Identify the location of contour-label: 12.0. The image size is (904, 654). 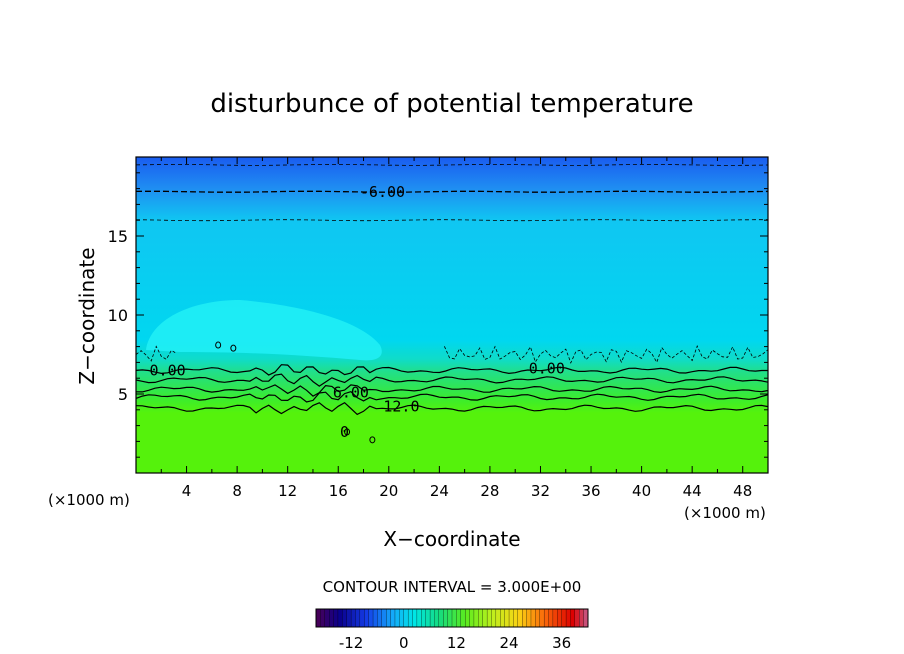
(401, 407).